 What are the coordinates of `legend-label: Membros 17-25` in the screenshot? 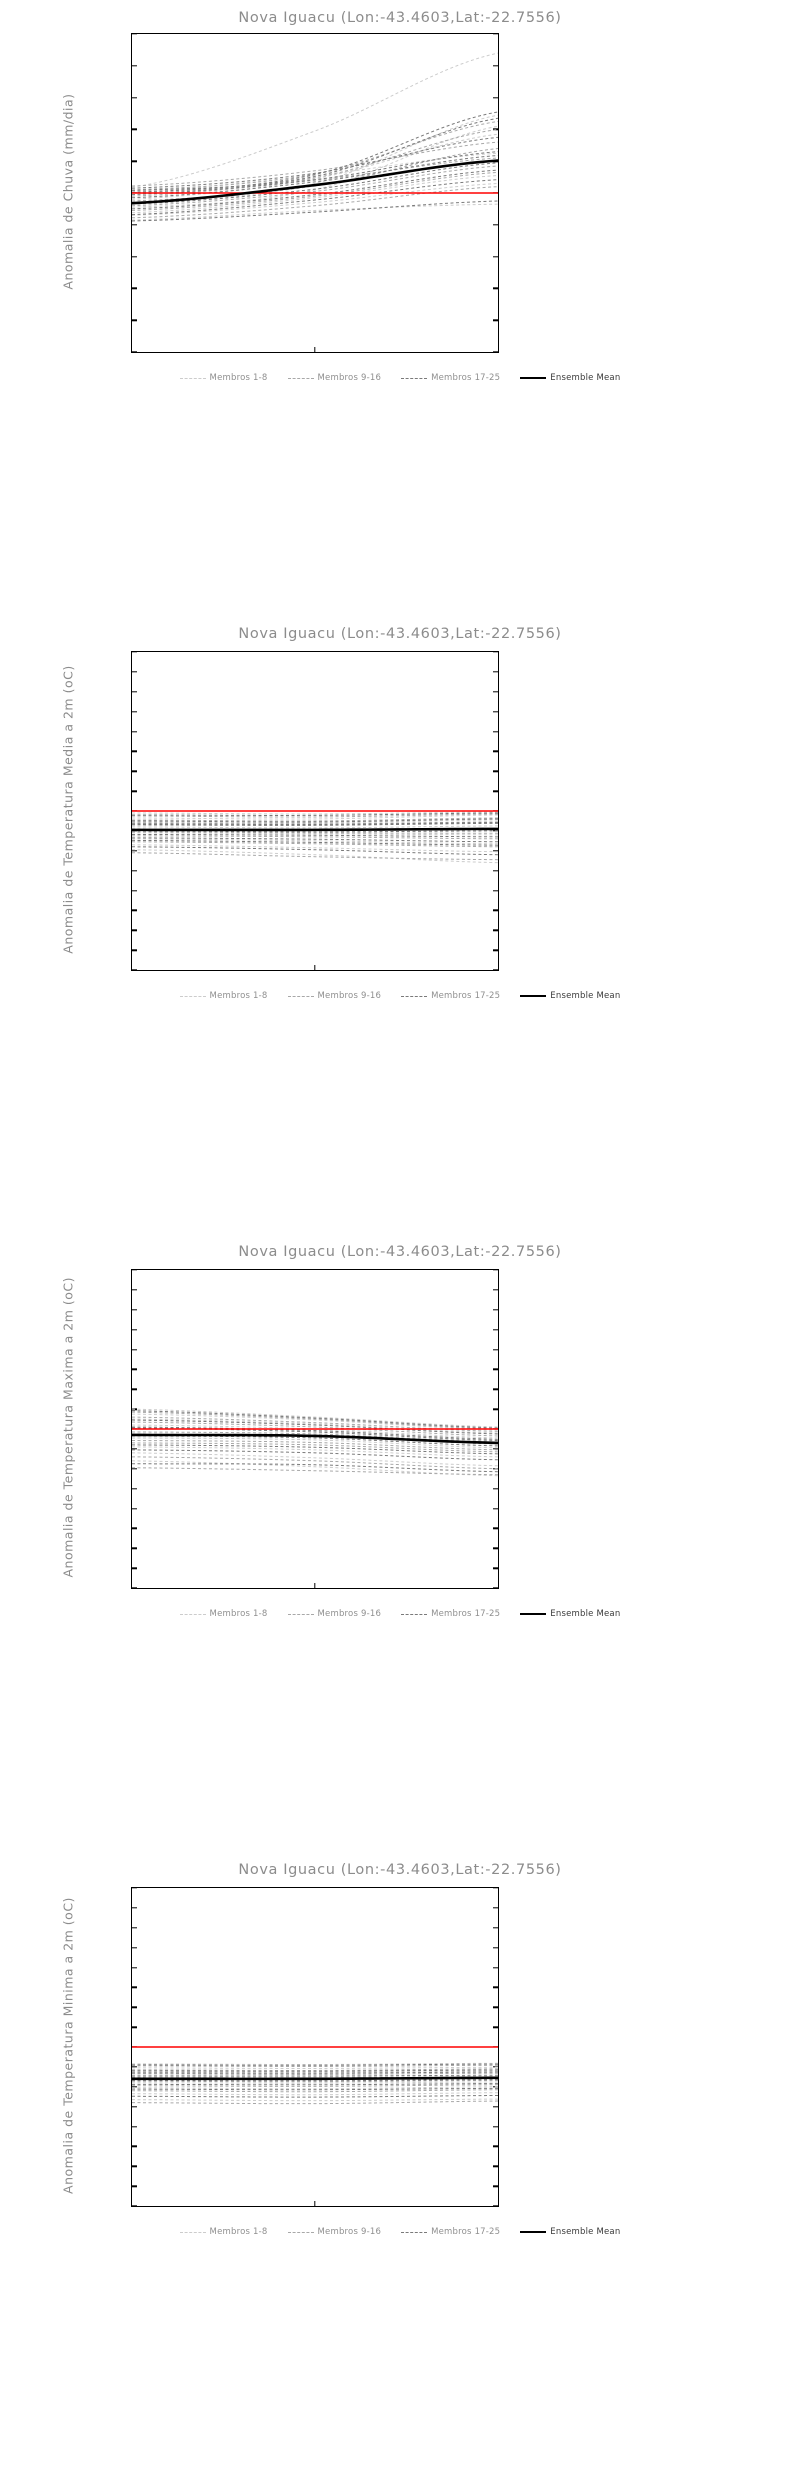 It's located at (466, 1614).